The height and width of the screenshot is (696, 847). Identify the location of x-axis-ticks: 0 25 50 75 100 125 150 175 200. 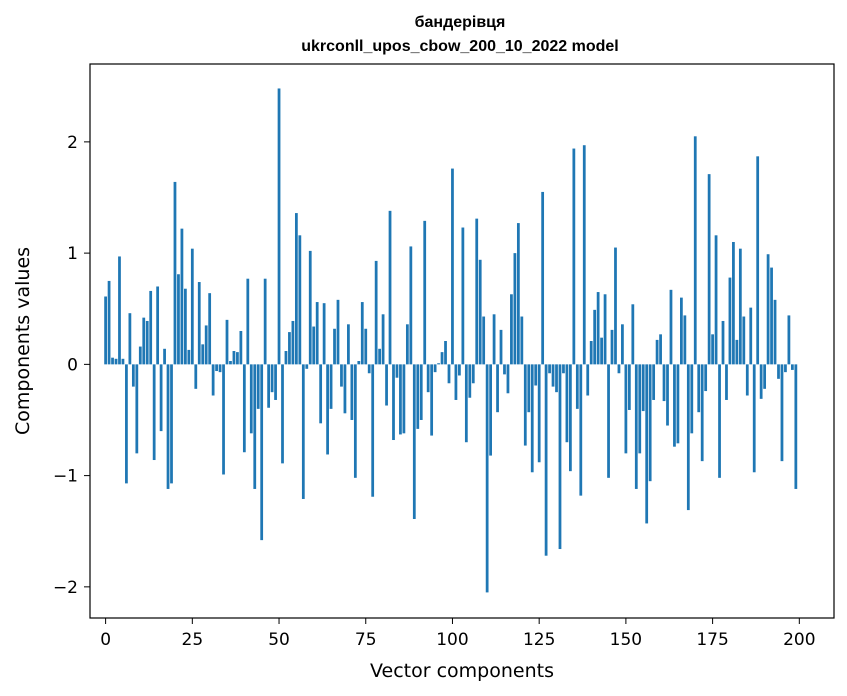
(458, 634).